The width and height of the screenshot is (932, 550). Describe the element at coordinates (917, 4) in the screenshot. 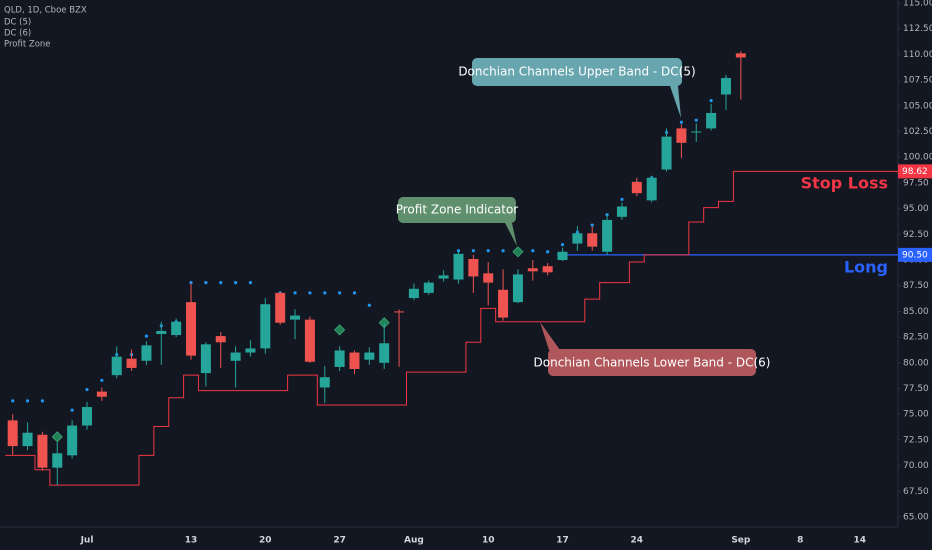

I see `y-tick-label: 115.00` at that location.